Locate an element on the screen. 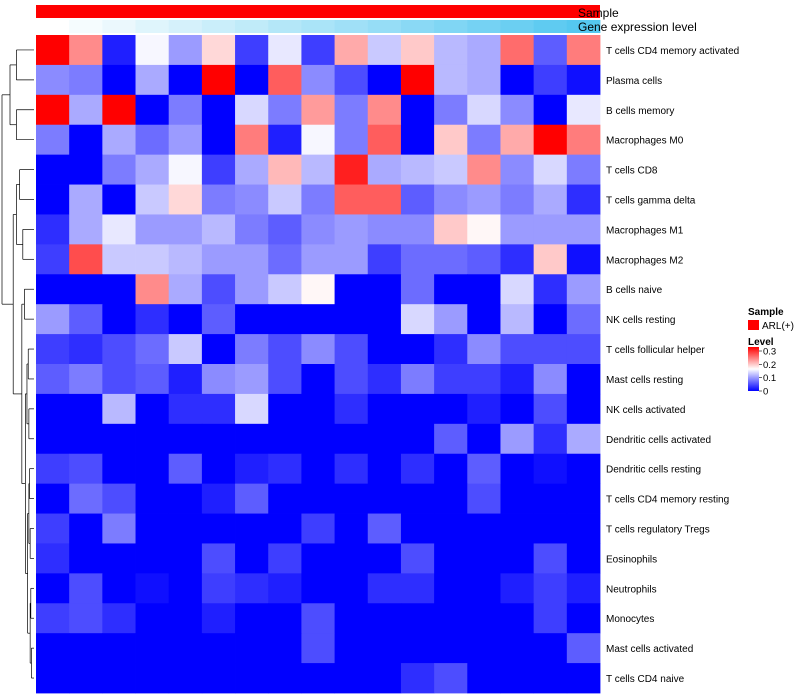 Image resolution: width=800 pixels, height=700 pixels. row-label: T cells regulatory Tregs is located at coordinates (658, 530).